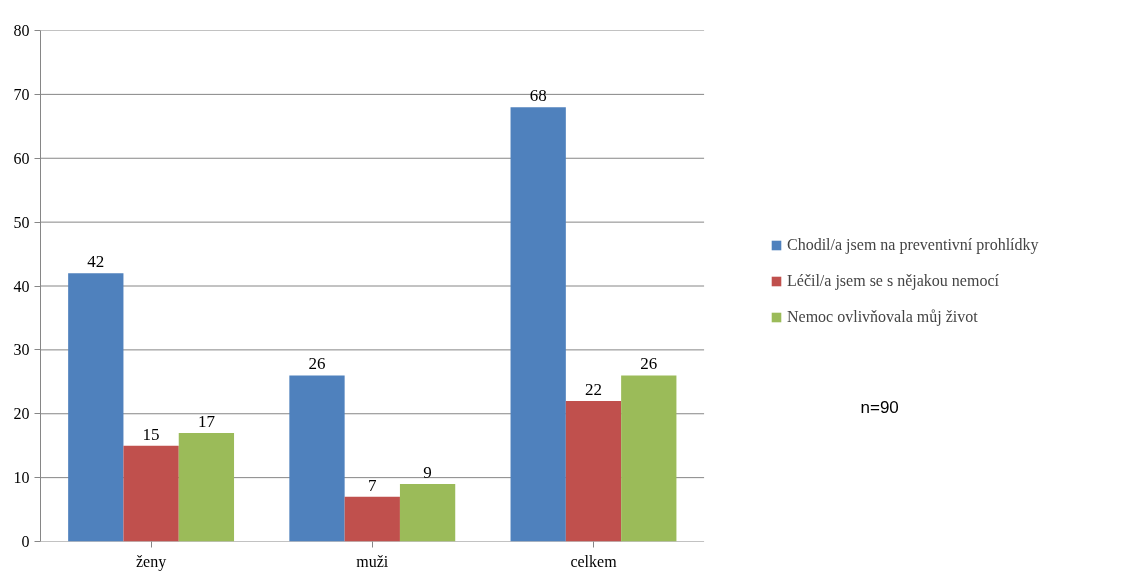 This screenshot has height=582, width=1132. I want to click on data-label: 22, so click(593, 389).